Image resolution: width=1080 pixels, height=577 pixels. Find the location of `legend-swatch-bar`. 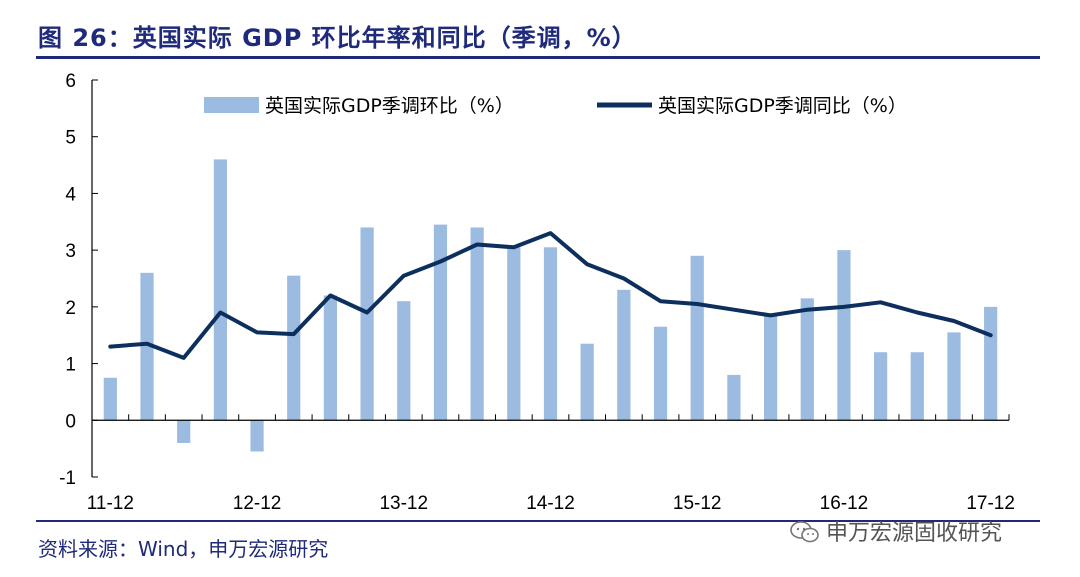

legend-swatch-bar is located at coordinates (231, 105).